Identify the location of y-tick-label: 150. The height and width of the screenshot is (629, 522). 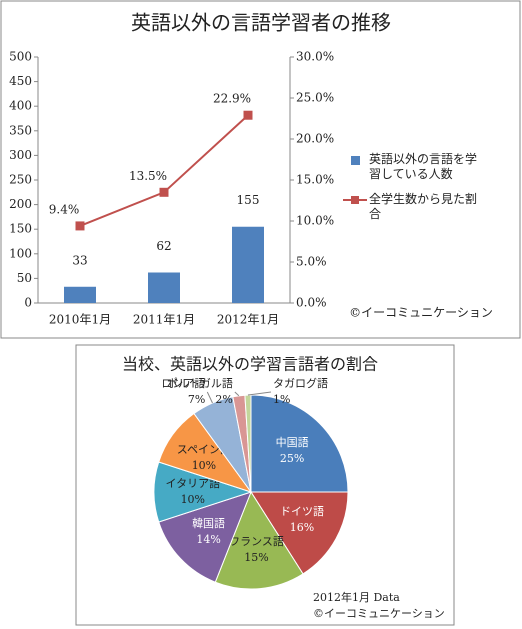
(20, 229).